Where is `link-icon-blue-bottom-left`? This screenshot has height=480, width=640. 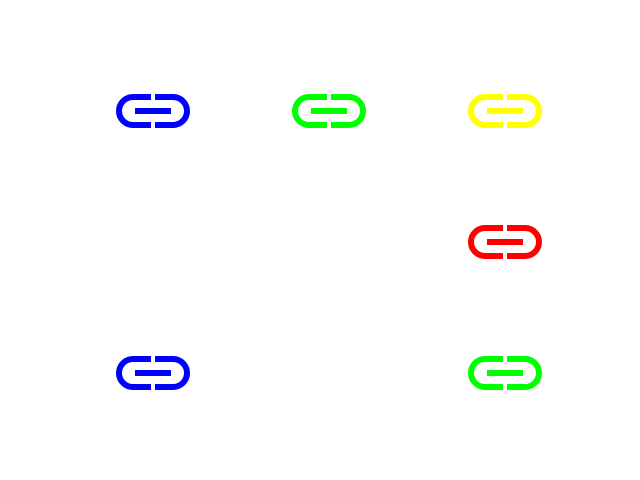
link-icon-blue-bottom-left is located at coordinates (153, 373).